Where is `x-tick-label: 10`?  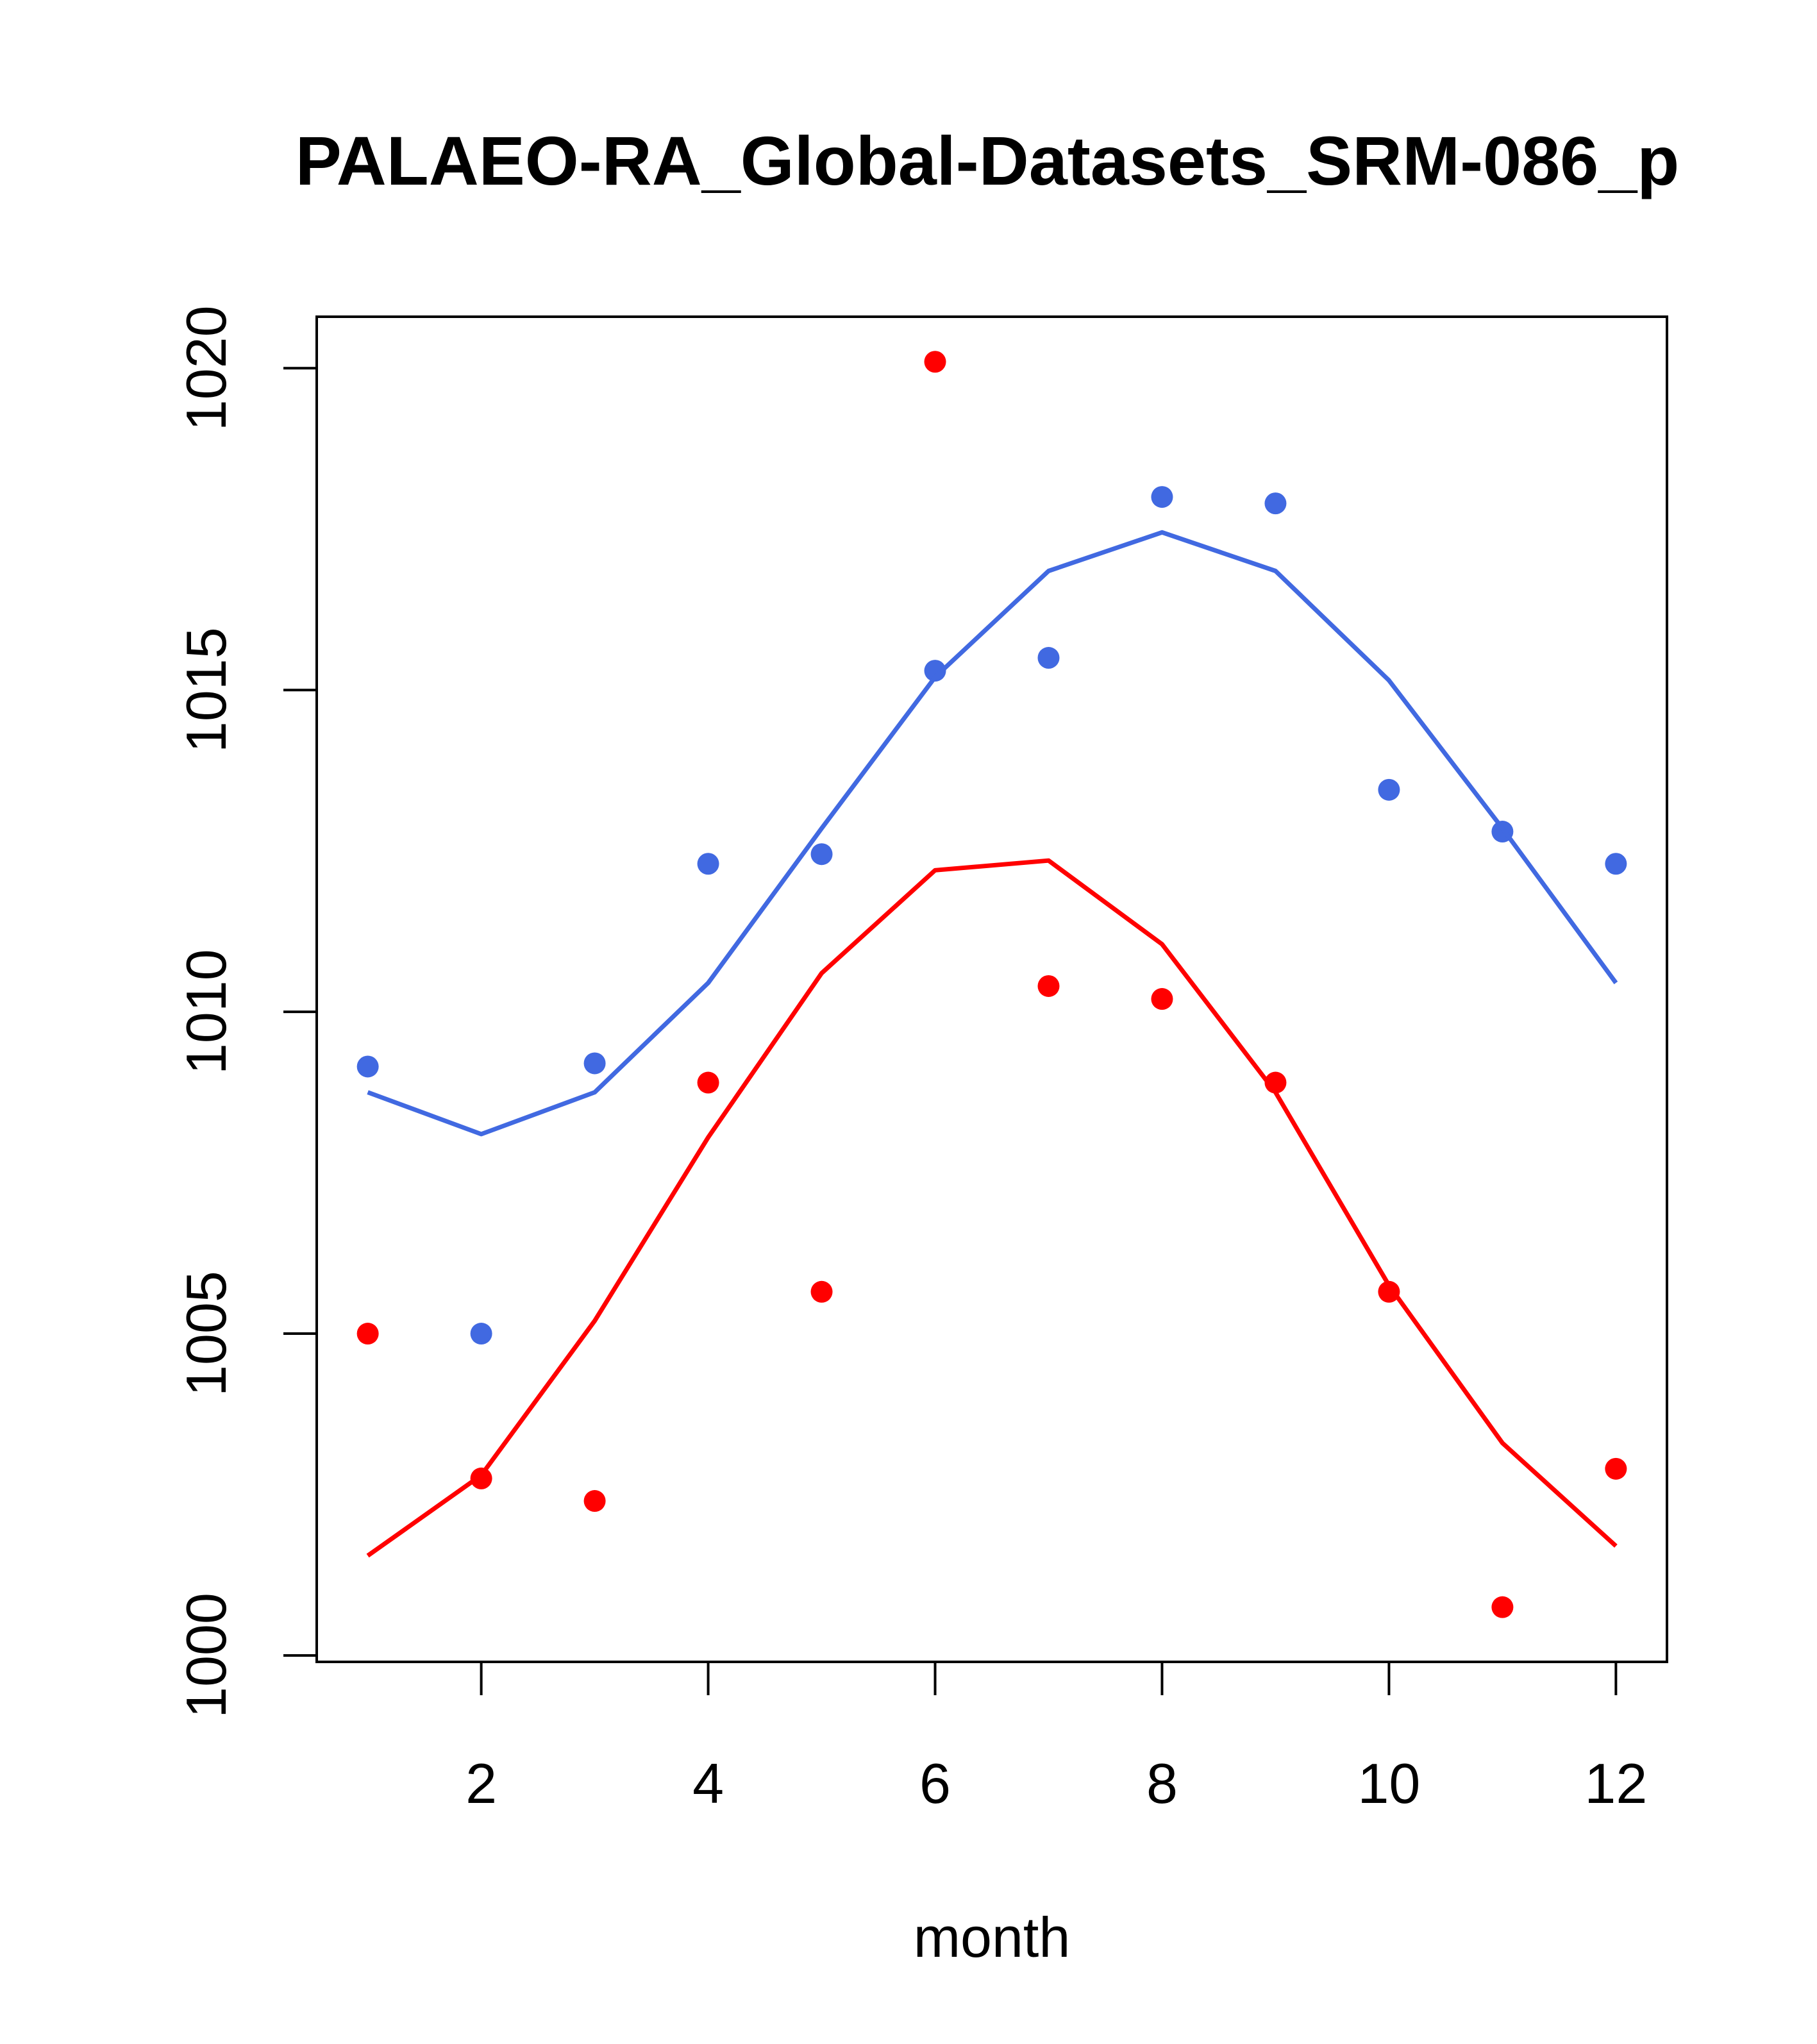 x-tick-label: 10 is located at coordinates (1388, 1784).